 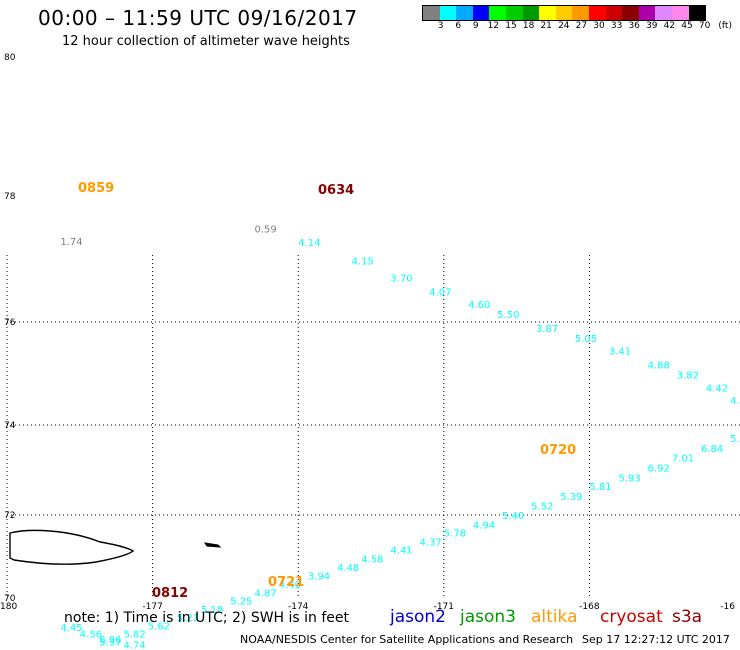 I want to click on color-scale-unit: (ft), so click(x=725, y=26).